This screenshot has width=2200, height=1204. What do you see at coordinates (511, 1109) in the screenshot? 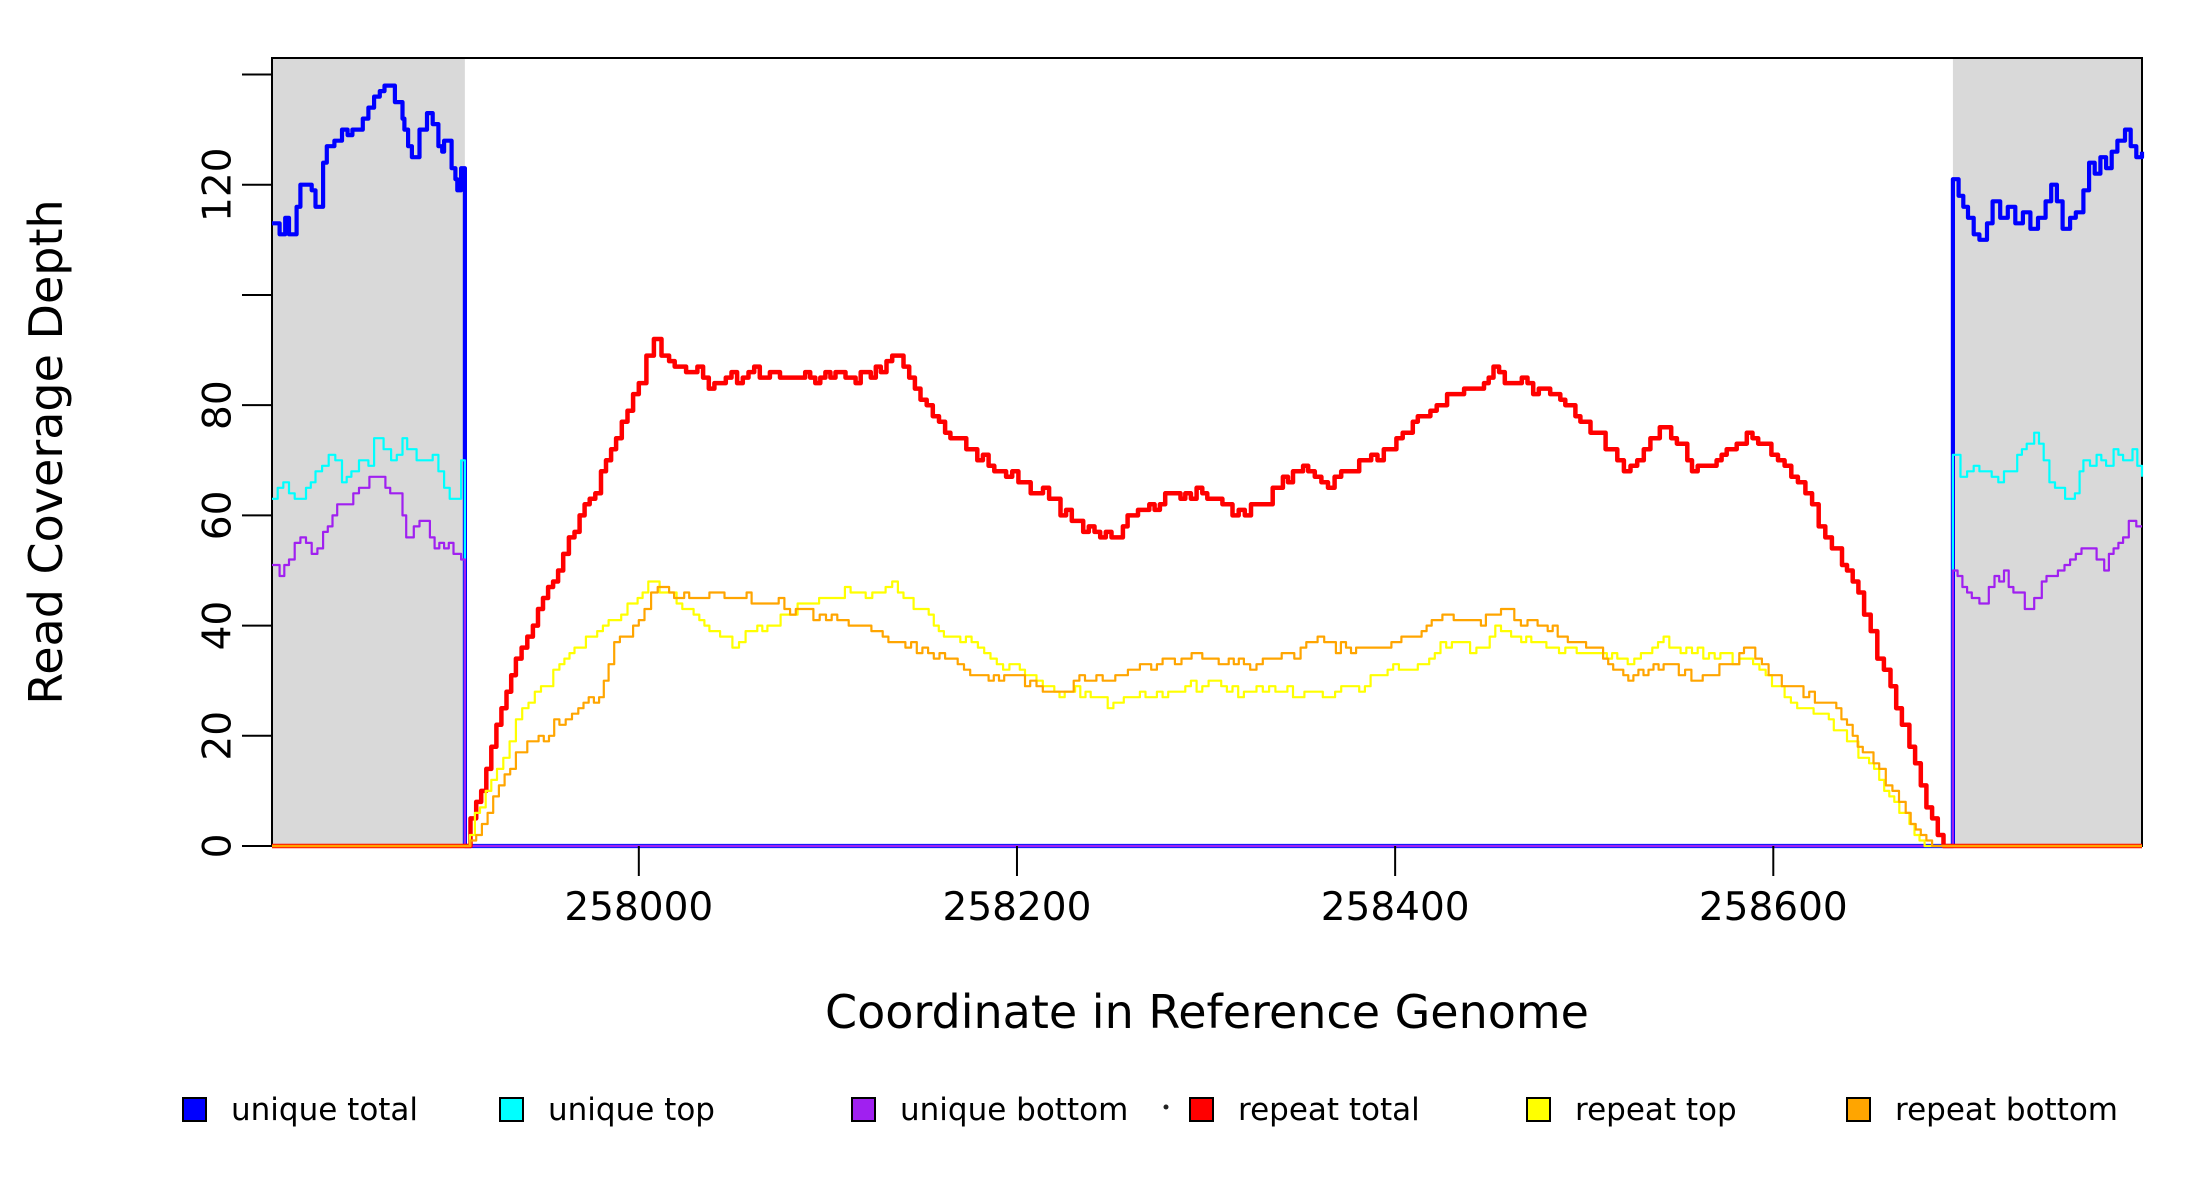
I see `legend-swatch-unique-top` at bounding box center [511, 1109].